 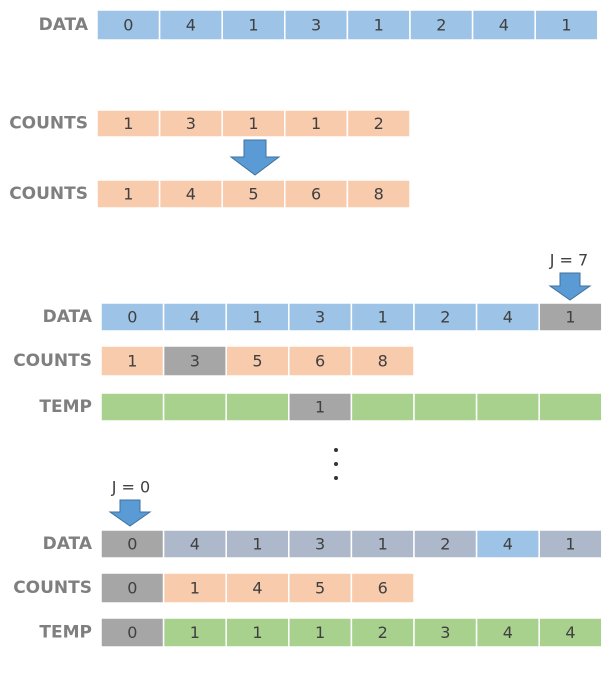 I want to click on row-label: TEMP, so click(x=65, y=407).